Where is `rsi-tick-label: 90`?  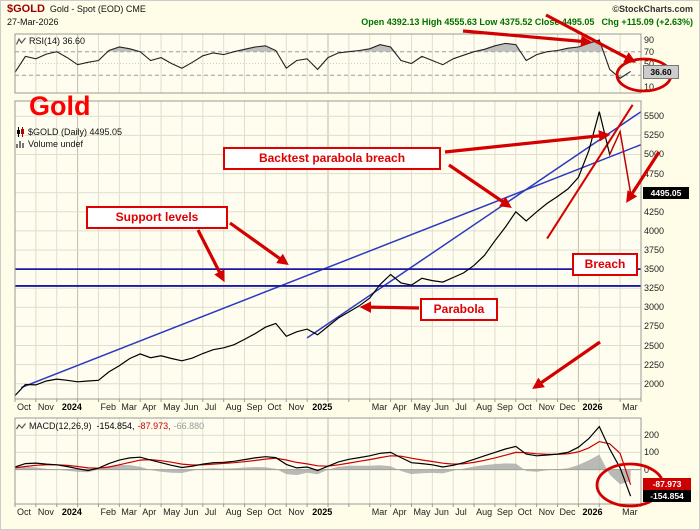 rsi-tick-label: 90 is located at coordinates (649, 39).